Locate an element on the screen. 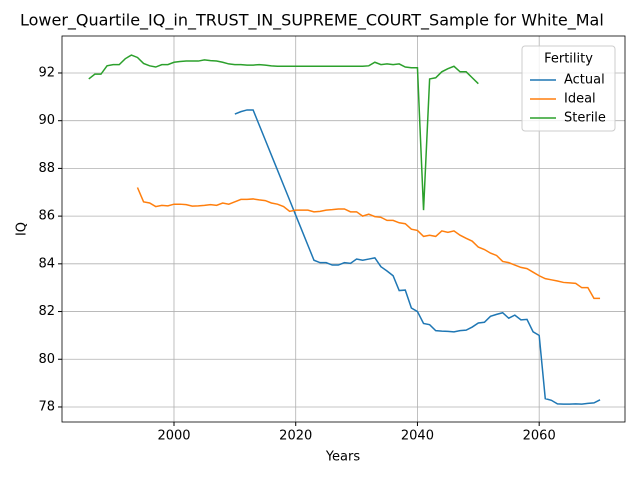 This screenshot has width=640, height=480. legend-label: Ideal is located at coordinates (580, 99).